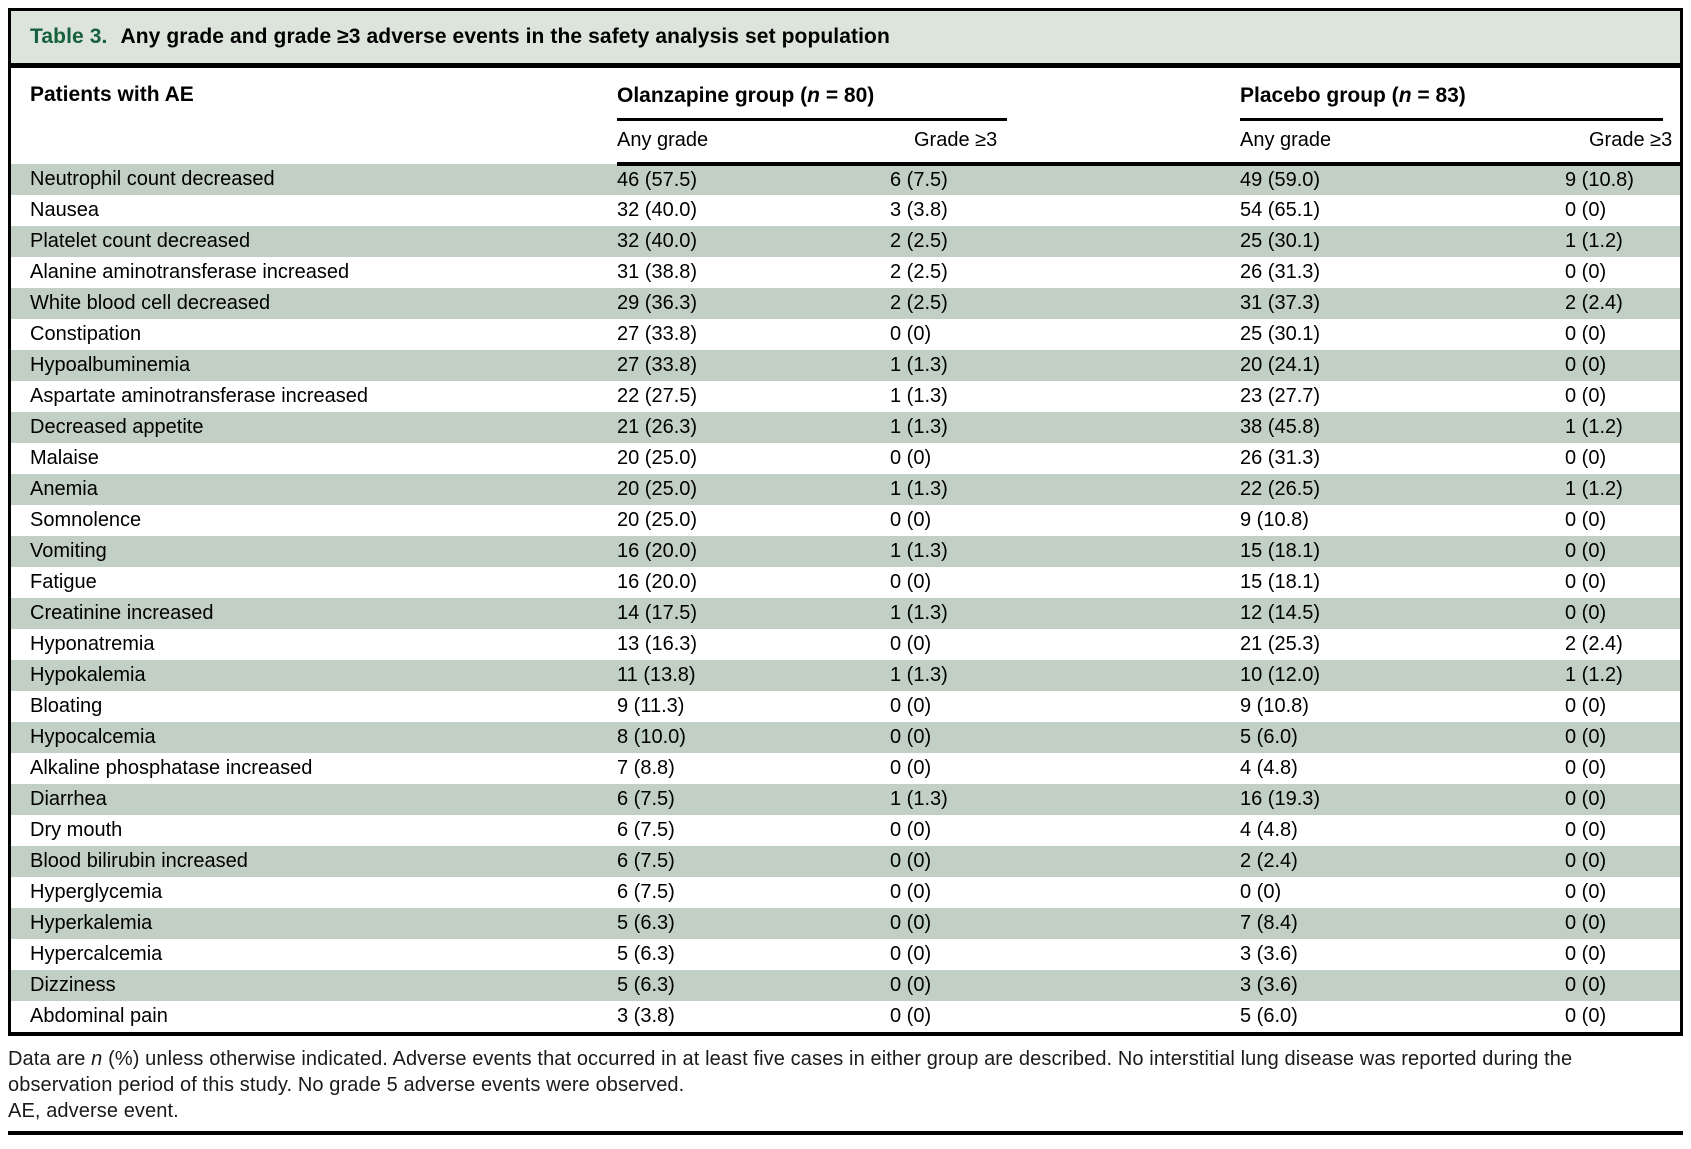 The width and height of the screenshot is (1691, 1149). I want to click on olanzapine-n-symbol: n, so click(813, 95).